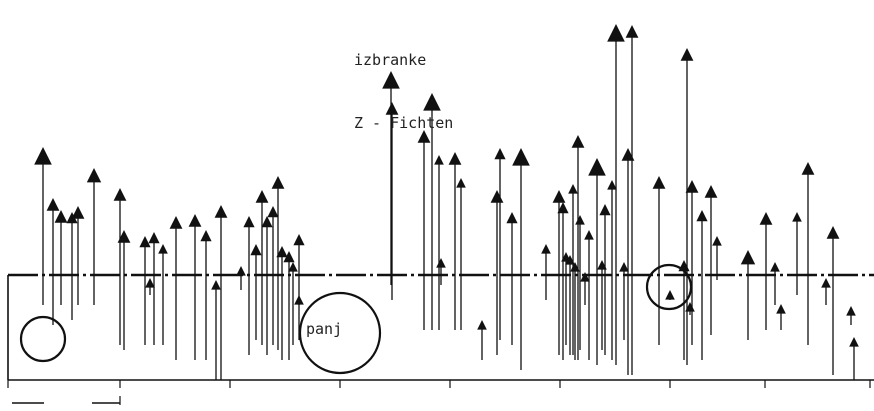 This screenshot has width=874, height=411. I want to click on title-line-2: Z - Fichten, so click(404, 123).